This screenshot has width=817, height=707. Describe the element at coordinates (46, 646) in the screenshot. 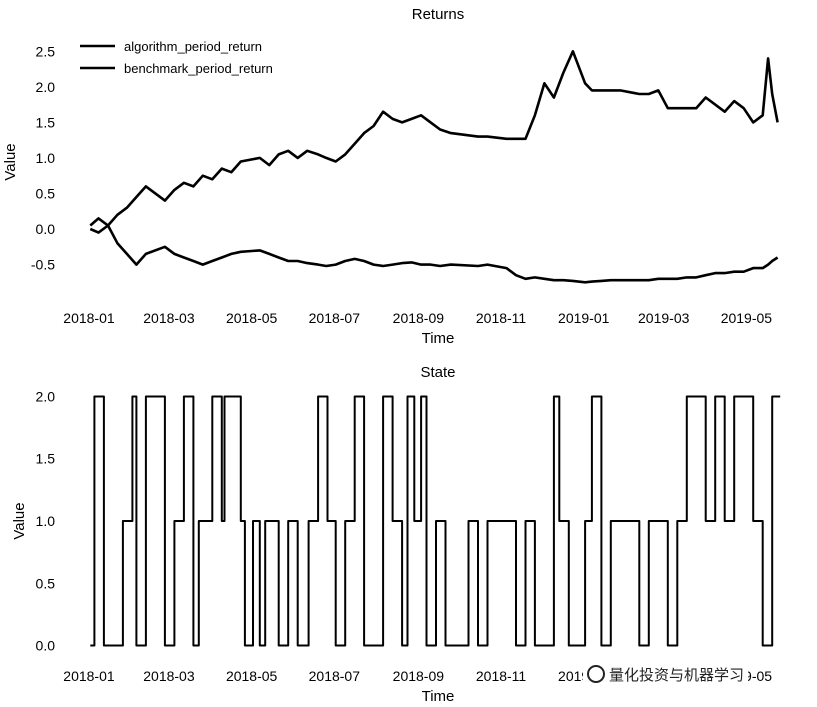

I see `state-y-tick-label: 0.0` at that location.